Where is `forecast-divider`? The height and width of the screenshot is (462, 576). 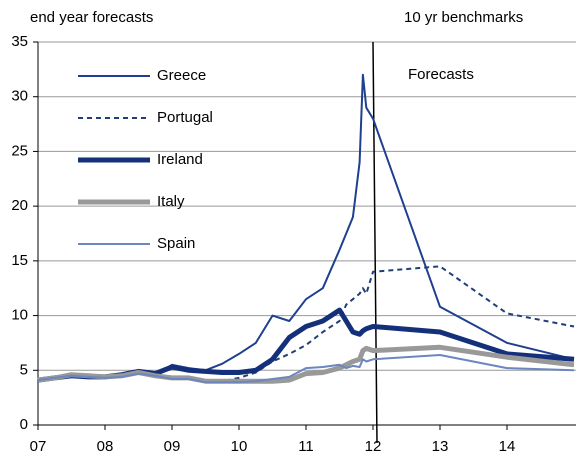 forecast-divider is located at coordinates (375, 242).